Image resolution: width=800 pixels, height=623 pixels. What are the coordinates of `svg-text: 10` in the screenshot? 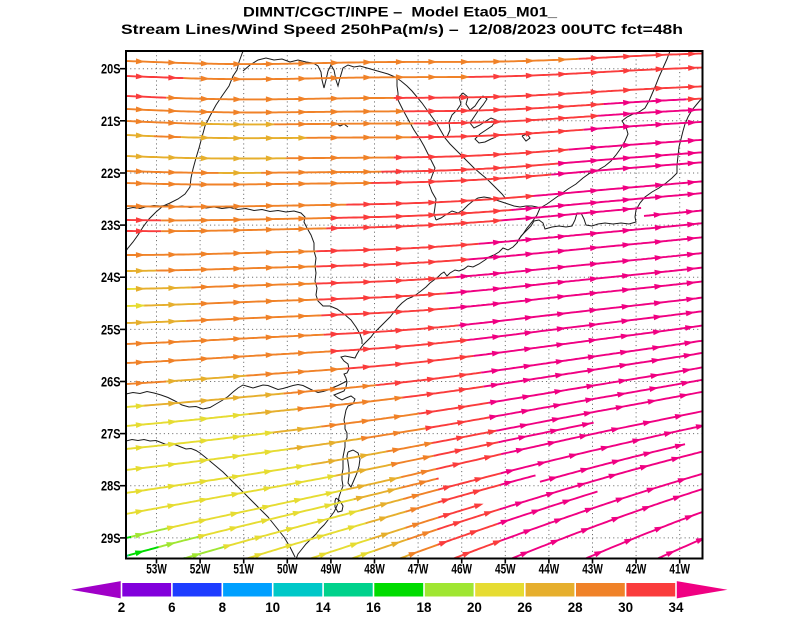 It's located at (272, 607).